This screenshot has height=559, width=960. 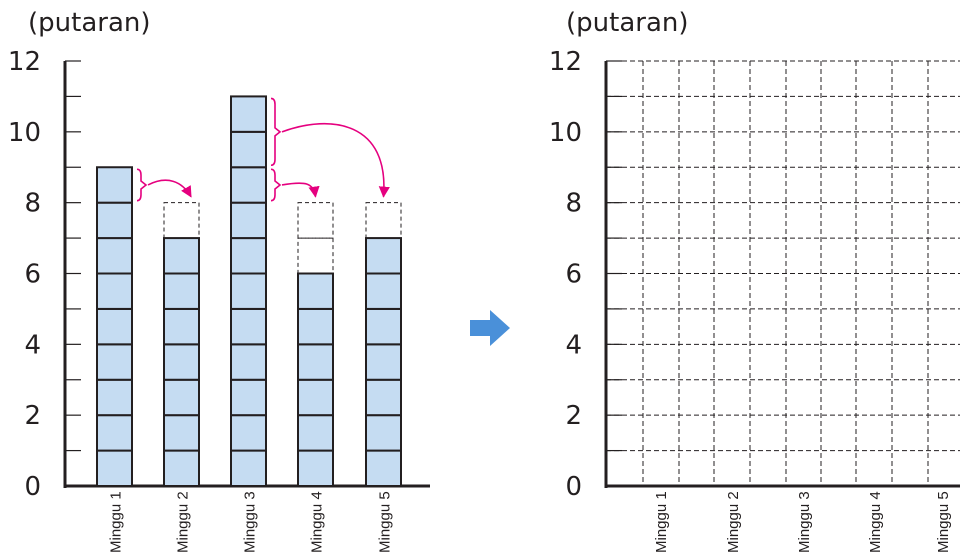 What do you see at coordinates (276, 132) in the screenshot?
I see `brace-minggu3-upper` at bounding box center [276, 132].